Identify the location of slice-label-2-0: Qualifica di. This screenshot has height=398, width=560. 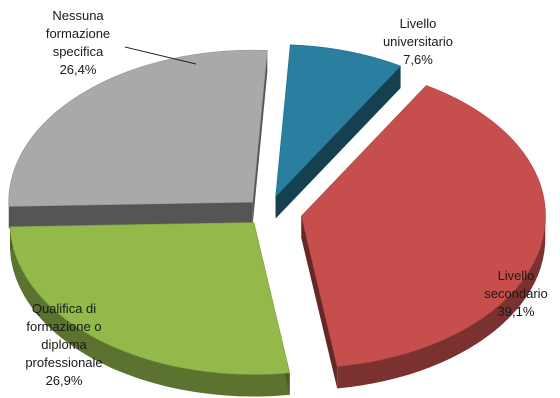
(64, 308).